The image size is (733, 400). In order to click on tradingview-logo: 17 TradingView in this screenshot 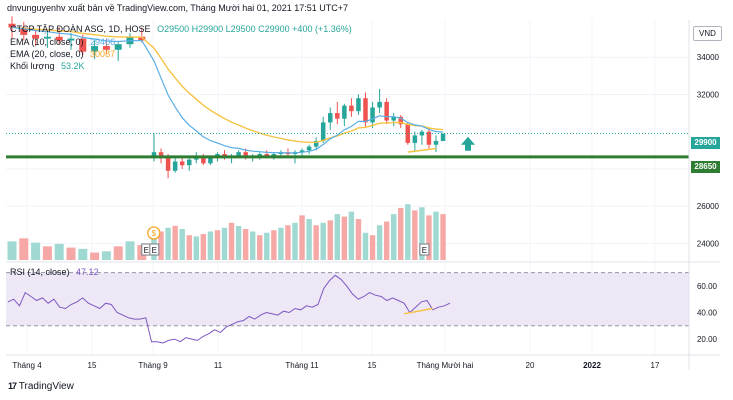, I will do `click(41, 386)`.